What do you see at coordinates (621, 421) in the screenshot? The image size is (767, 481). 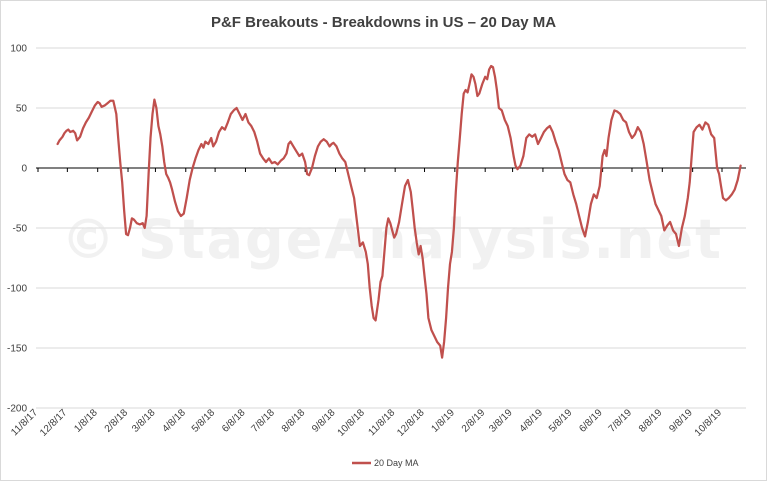 I see `x-tick-label: 7/8/19` at bounding box center [621, 421].